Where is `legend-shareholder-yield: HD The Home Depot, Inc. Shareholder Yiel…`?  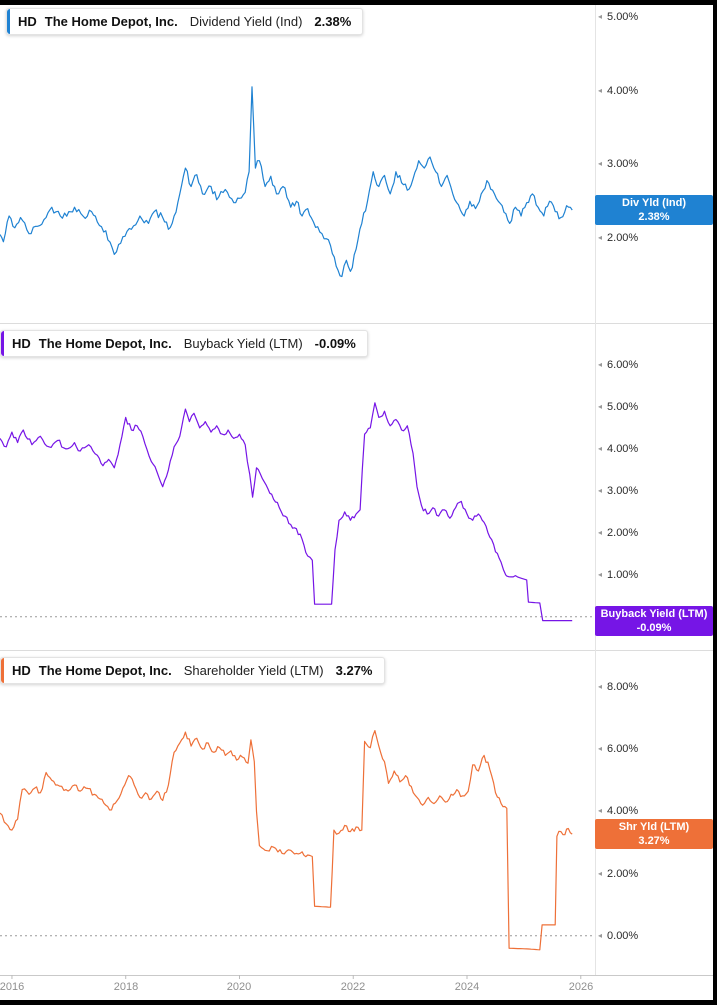
legend-shareholder-yield: HD The Home Depot, Inc. Shareholder Yiel… is located at coordinates (192, 670).